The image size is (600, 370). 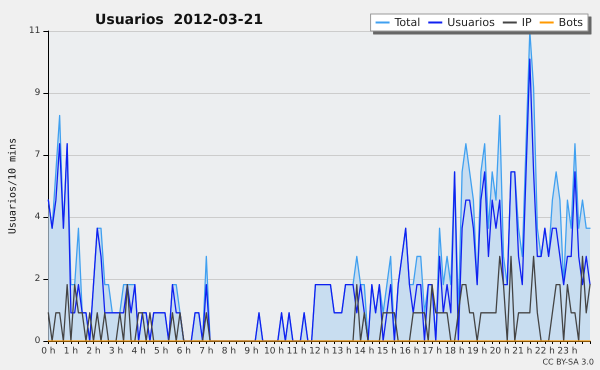 I want to click on x-tick-label: 14 h, so click(x=364, y=351).